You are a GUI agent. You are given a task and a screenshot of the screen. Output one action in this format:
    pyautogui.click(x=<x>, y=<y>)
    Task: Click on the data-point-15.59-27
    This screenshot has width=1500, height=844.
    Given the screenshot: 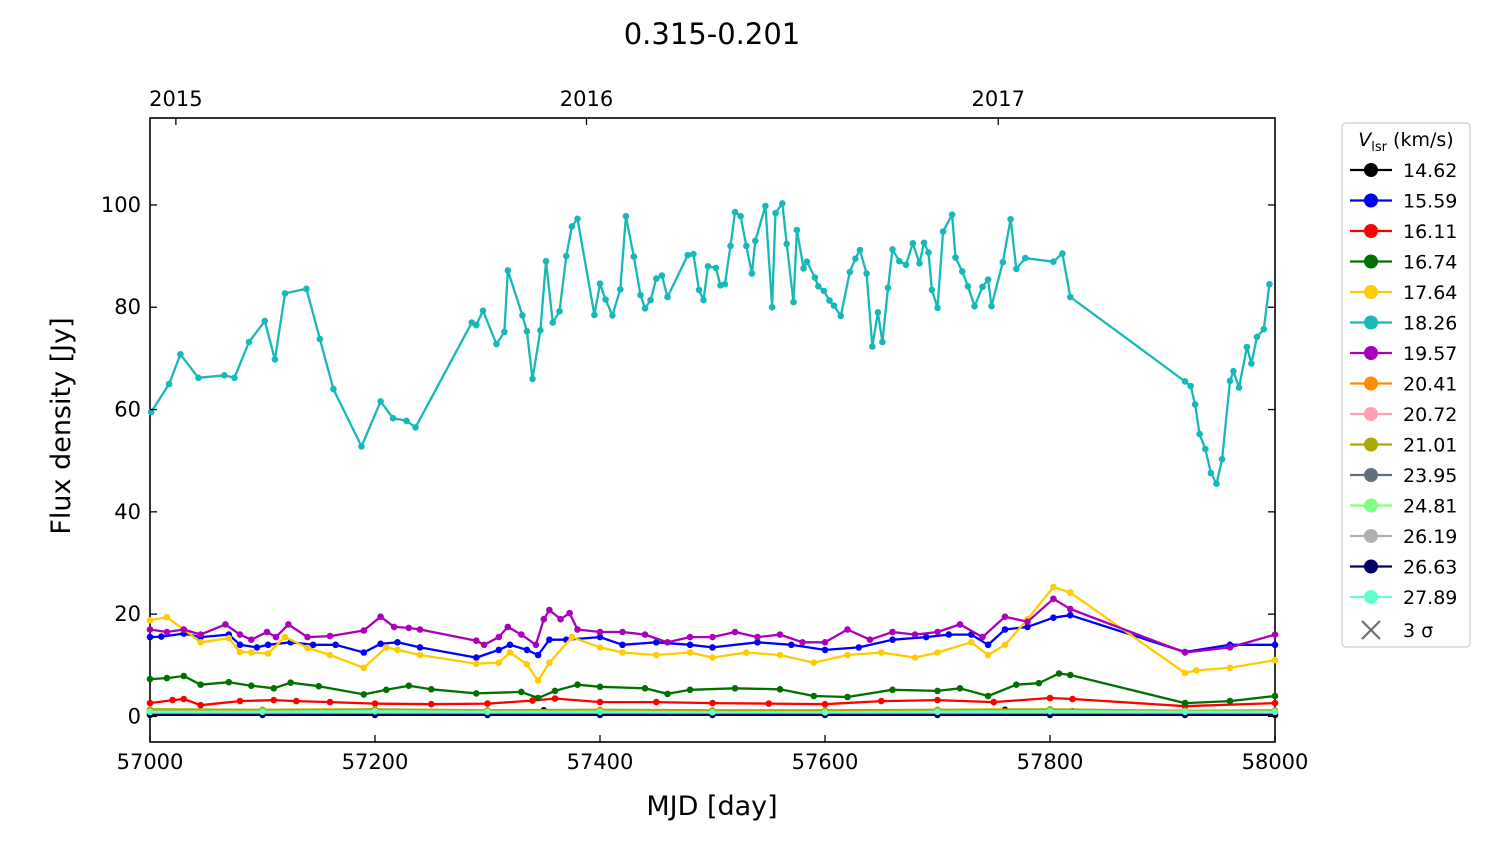 What is the action you would take?
    pyautogui.click(x=757, y=642)
    